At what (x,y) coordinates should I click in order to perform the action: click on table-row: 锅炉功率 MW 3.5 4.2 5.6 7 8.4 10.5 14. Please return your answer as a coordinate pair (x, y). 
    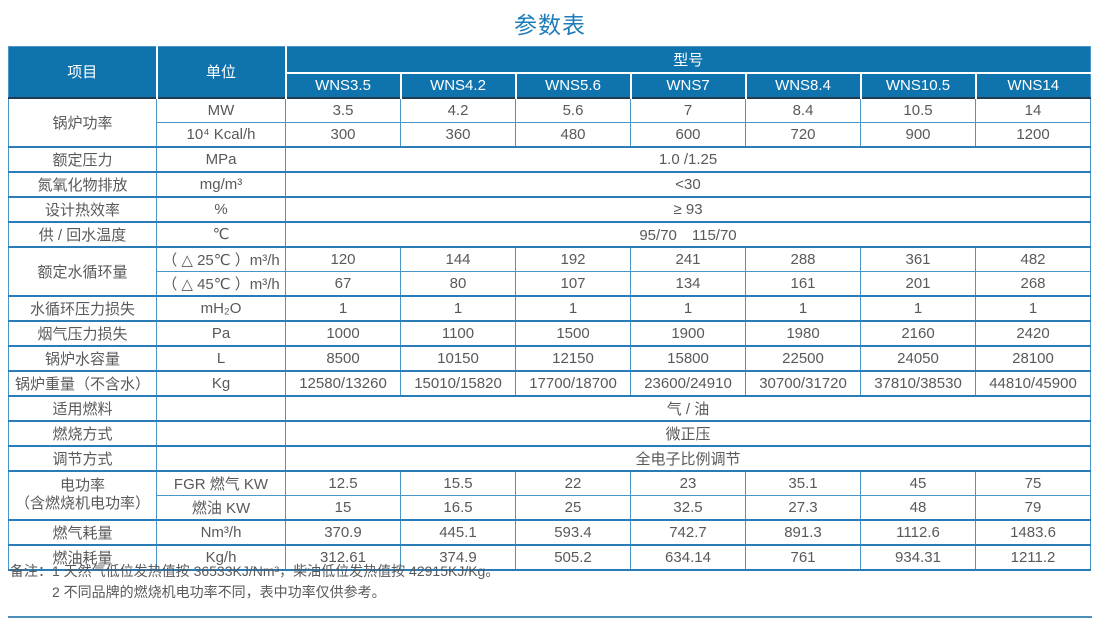
    Looking at the image, I should click on (550, 121).